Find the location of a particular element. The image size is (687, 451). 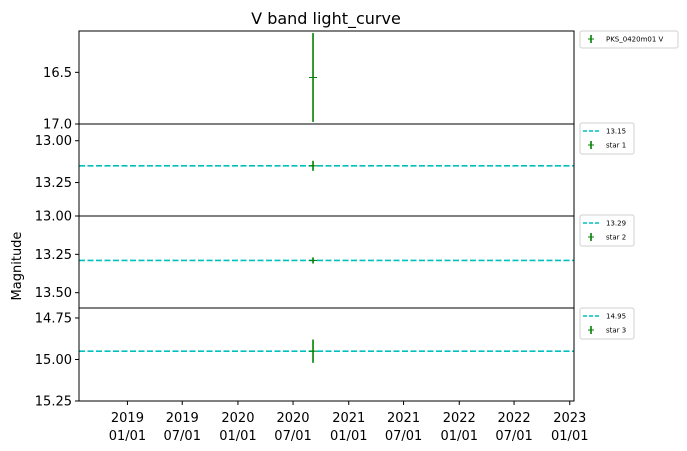

legend: PKS_0420m01 V is located at coordinates (629, 39).